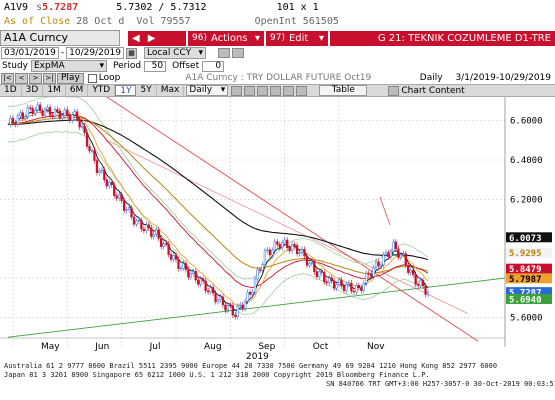 The width and height of the screenshot is (555, 400). What do you see at coordinates (155, 66) in the screenshot?
I see `period-input: 50` at bounding box center [155, 66].